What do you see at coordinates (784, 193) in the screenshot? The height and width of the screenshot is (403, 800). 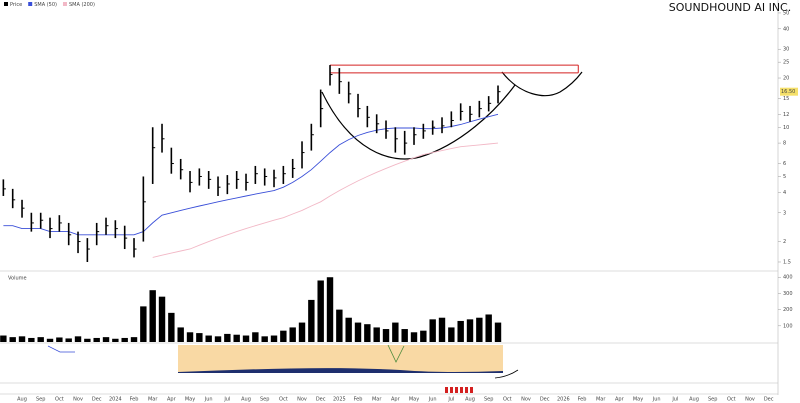 I see `y-tick-label: 4` at bounding box center [784, 193].